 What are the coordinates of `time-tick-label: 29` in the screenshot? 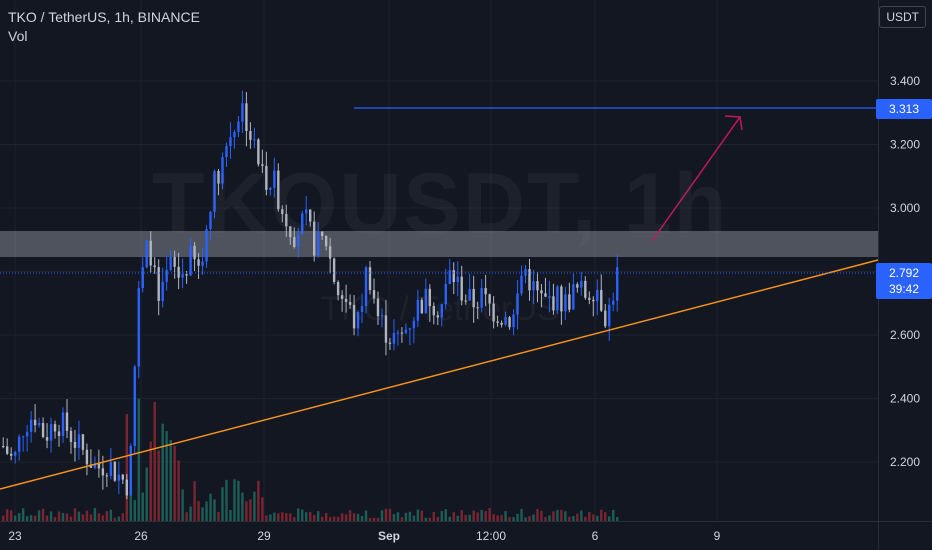 It's located at (264, 536).